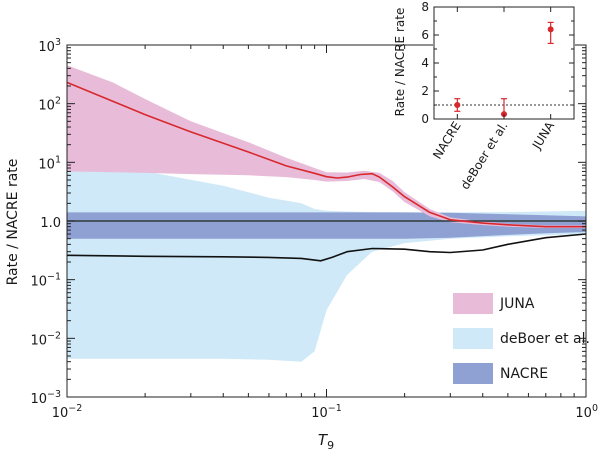 Image resolution: width=600 pixels, height=456 pixels. I want to click on inset-y-tick-label: 2, so click(425, 91).